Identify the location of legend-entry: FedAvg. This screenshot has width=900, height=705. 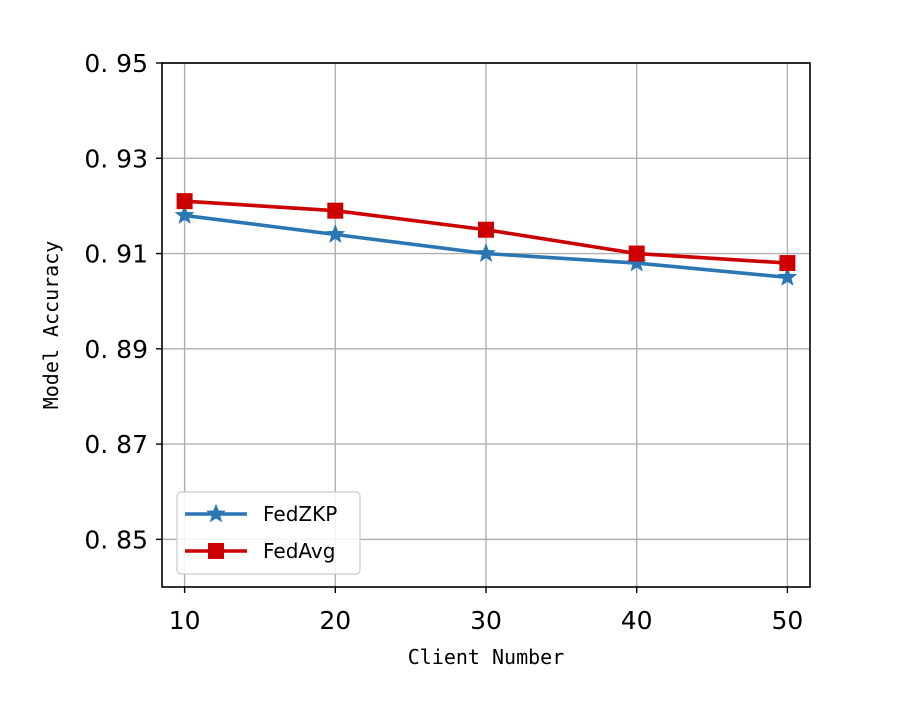
(260, 551).